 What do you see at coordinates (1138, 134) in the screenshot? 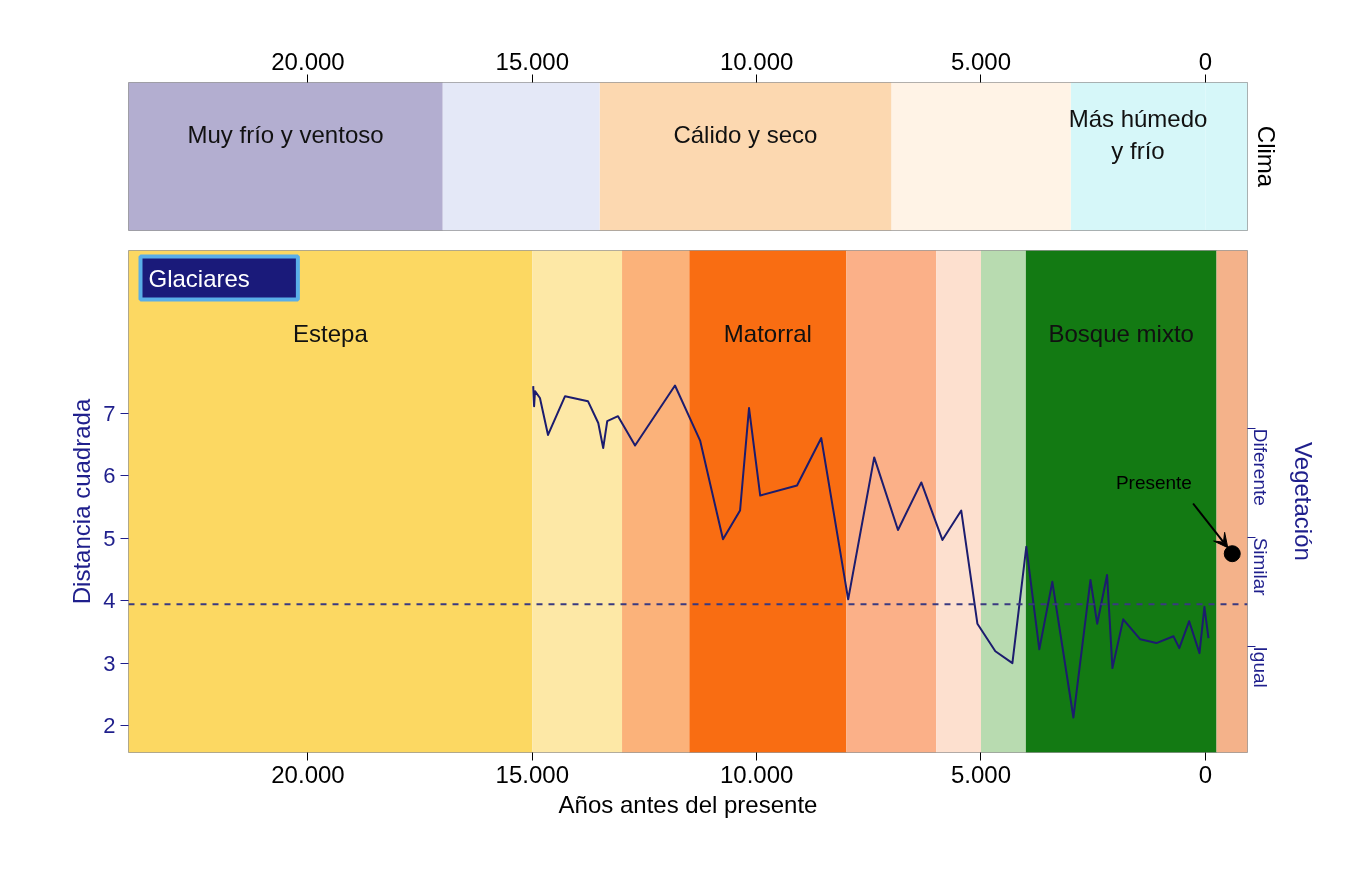
I see `series-label: Más húmedo y frío` at bounding box center [1138, 134].